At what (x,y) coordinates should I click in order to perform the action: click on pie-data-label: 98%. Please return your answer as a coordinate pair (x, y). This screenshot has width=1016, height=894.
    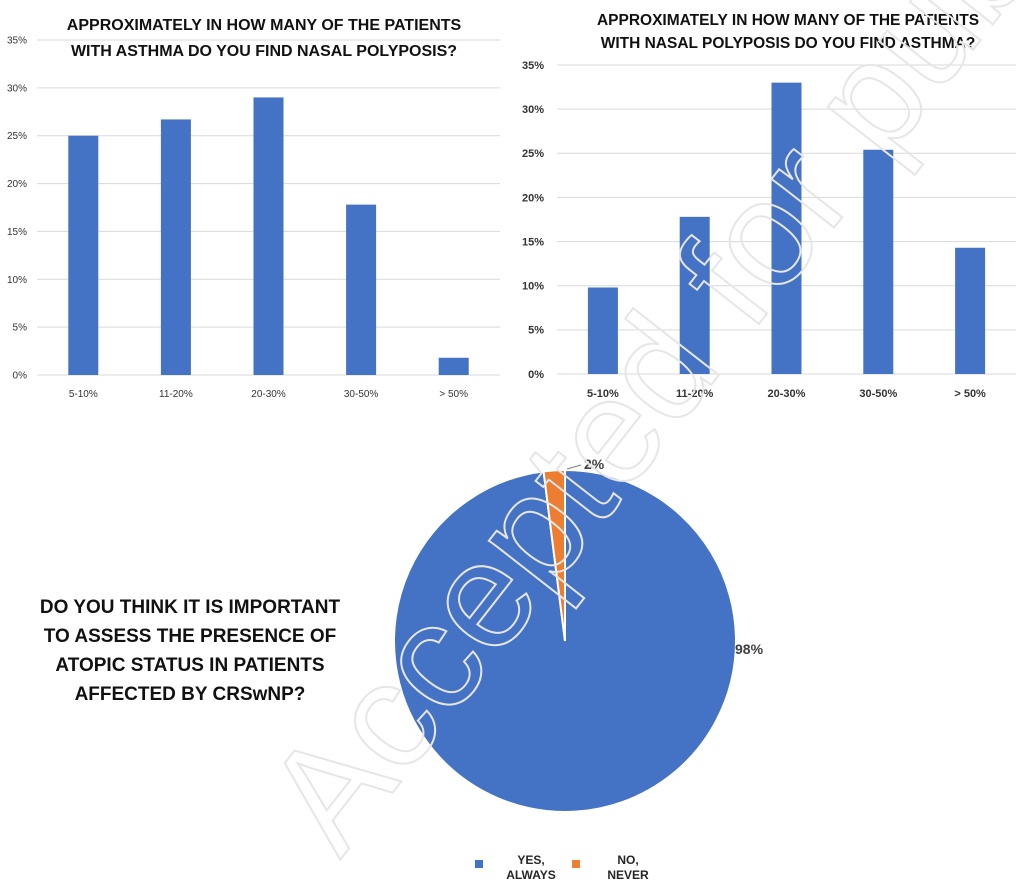
    Looking at the image, I should click on (749, 649).